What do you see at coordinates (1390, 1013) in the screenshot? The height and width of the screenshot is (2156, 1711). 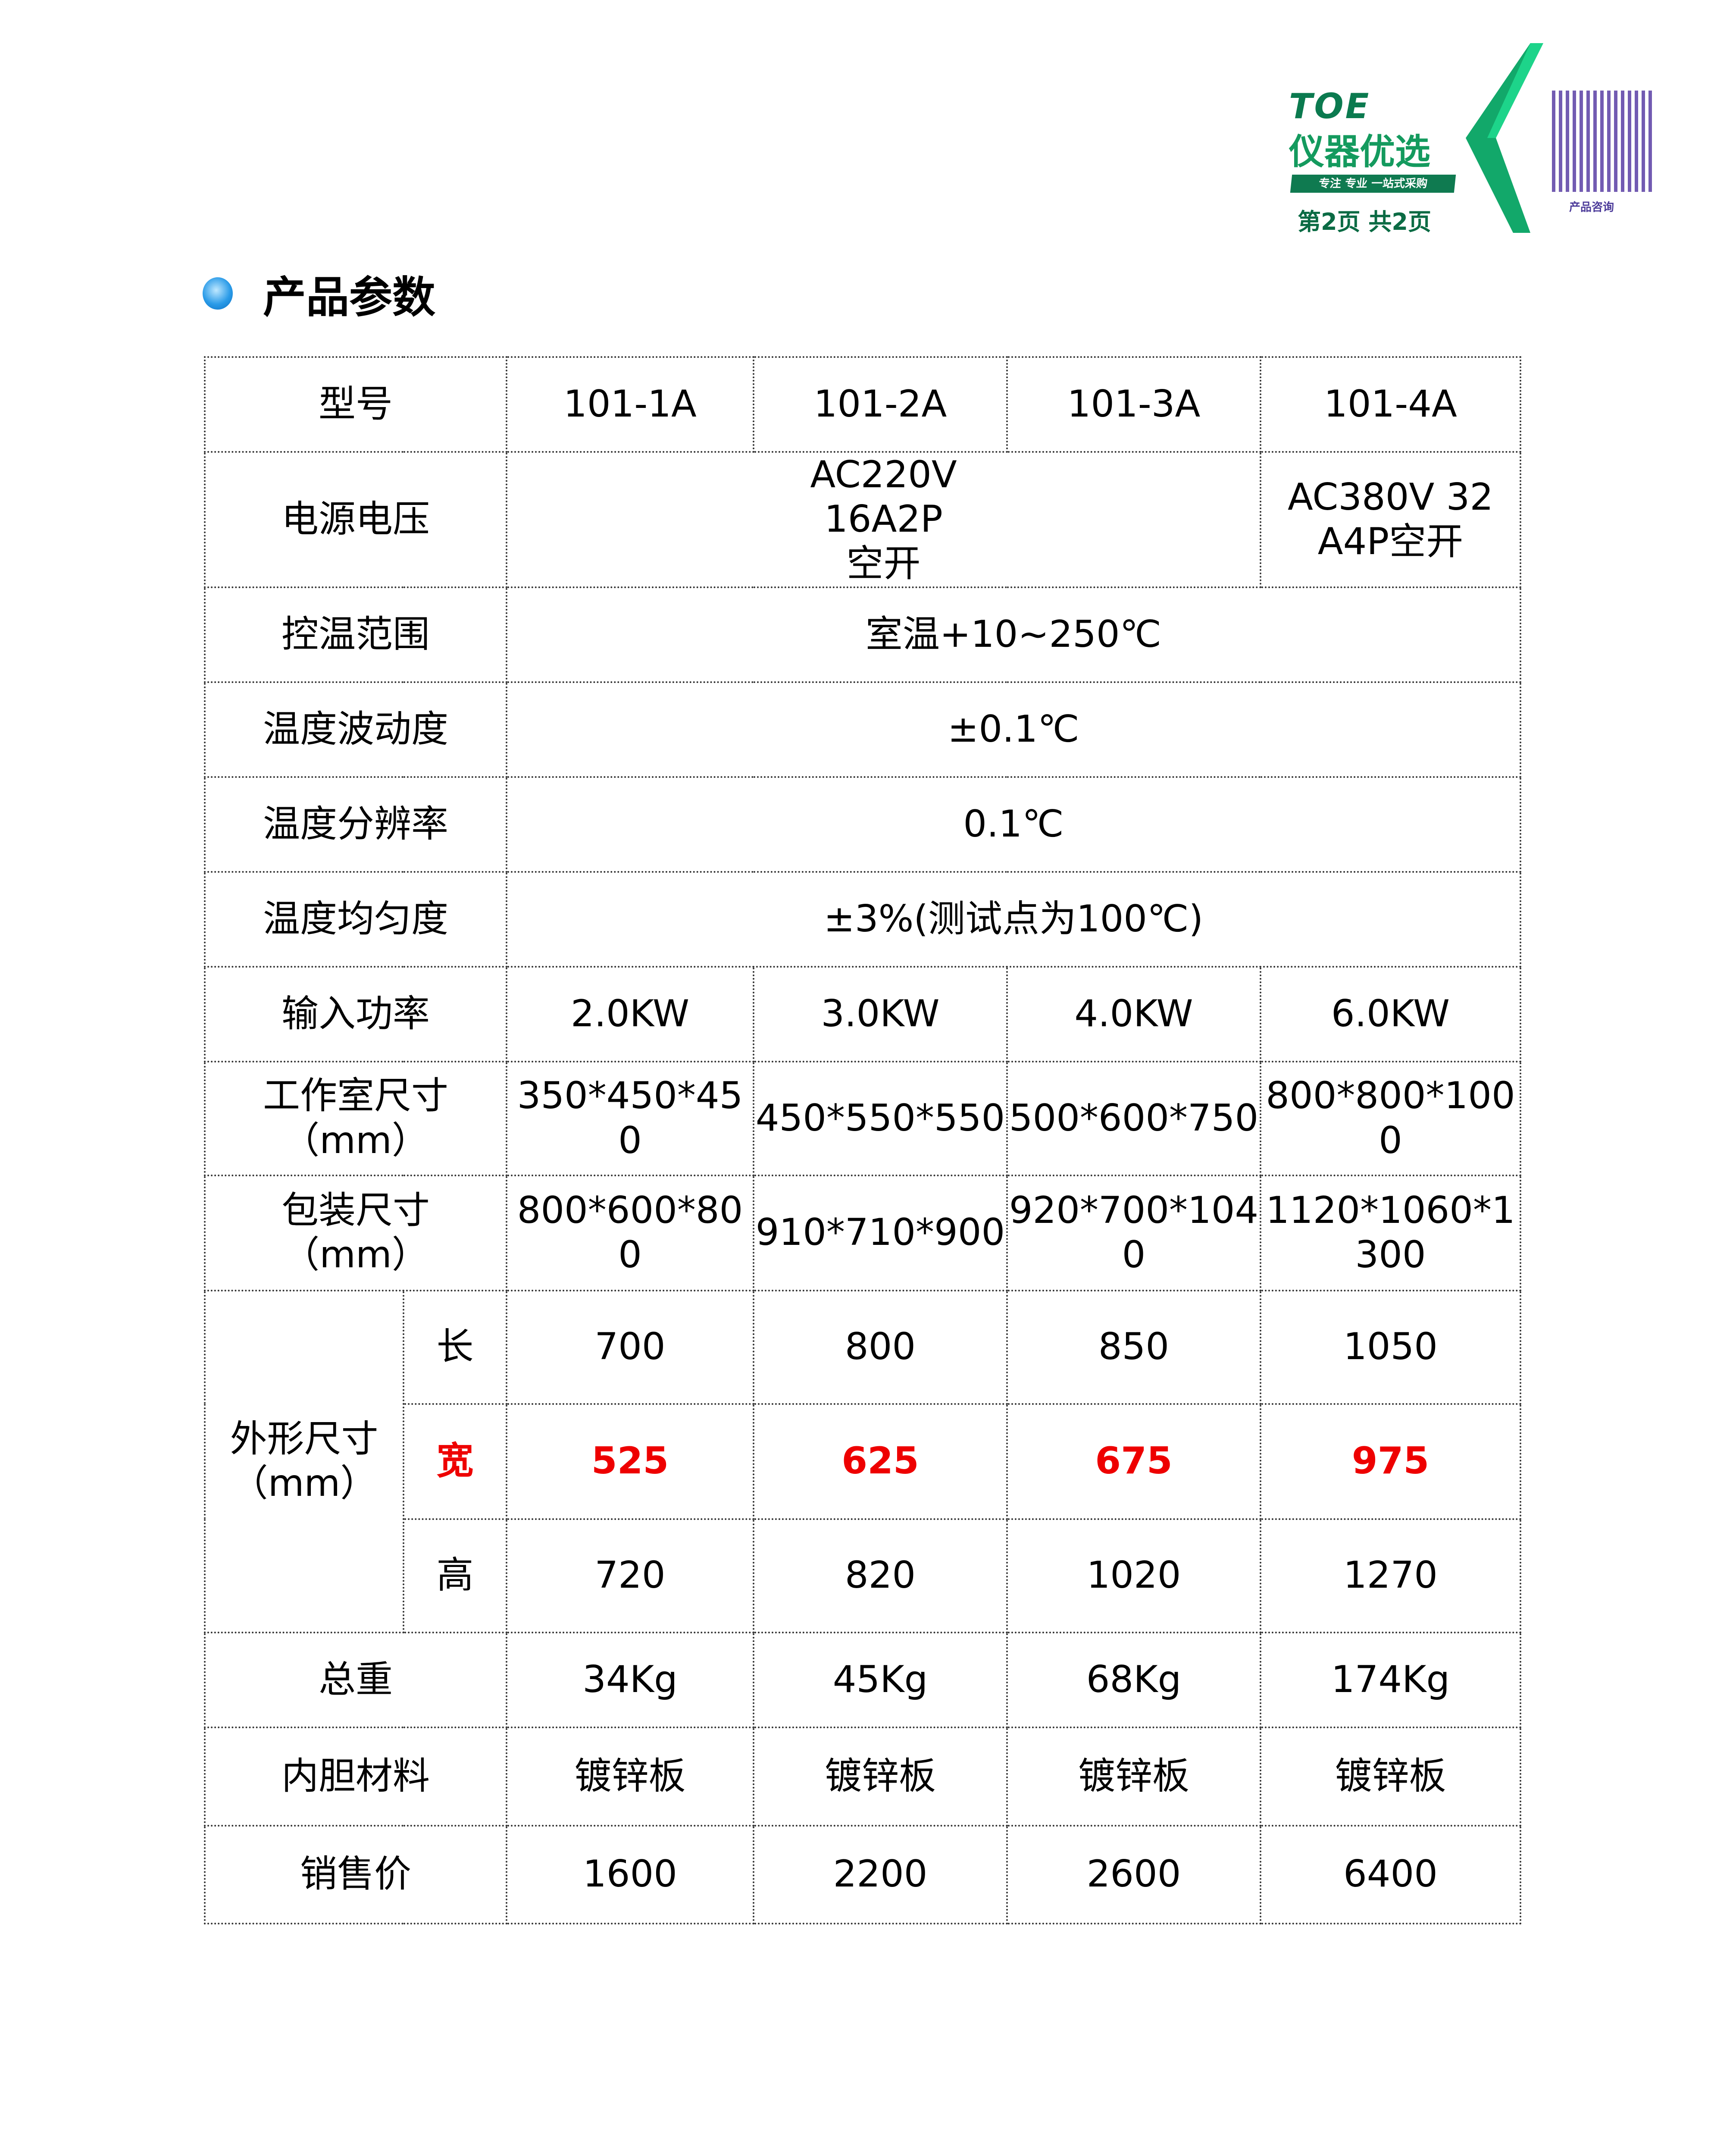 I see `cell: 6.0KW` at bounding box center [1390, 1013].